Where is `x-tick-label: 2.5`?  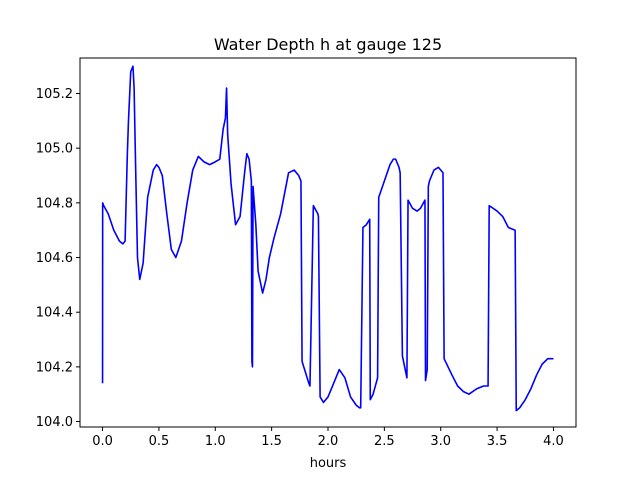 x-tick-label: 2.5 is located at coordinates (384, 441).